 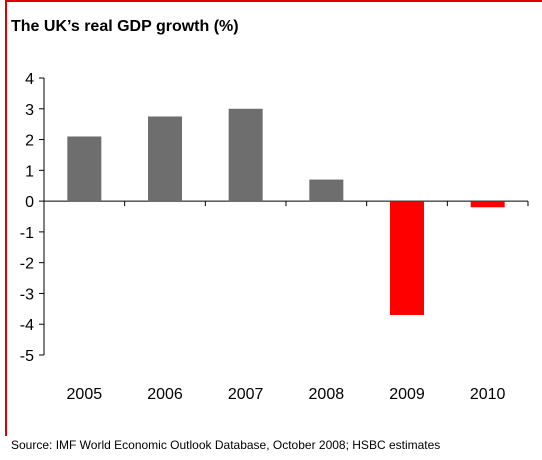 I want to click on x-tick-label: 2010, so click(x=488, y=394).